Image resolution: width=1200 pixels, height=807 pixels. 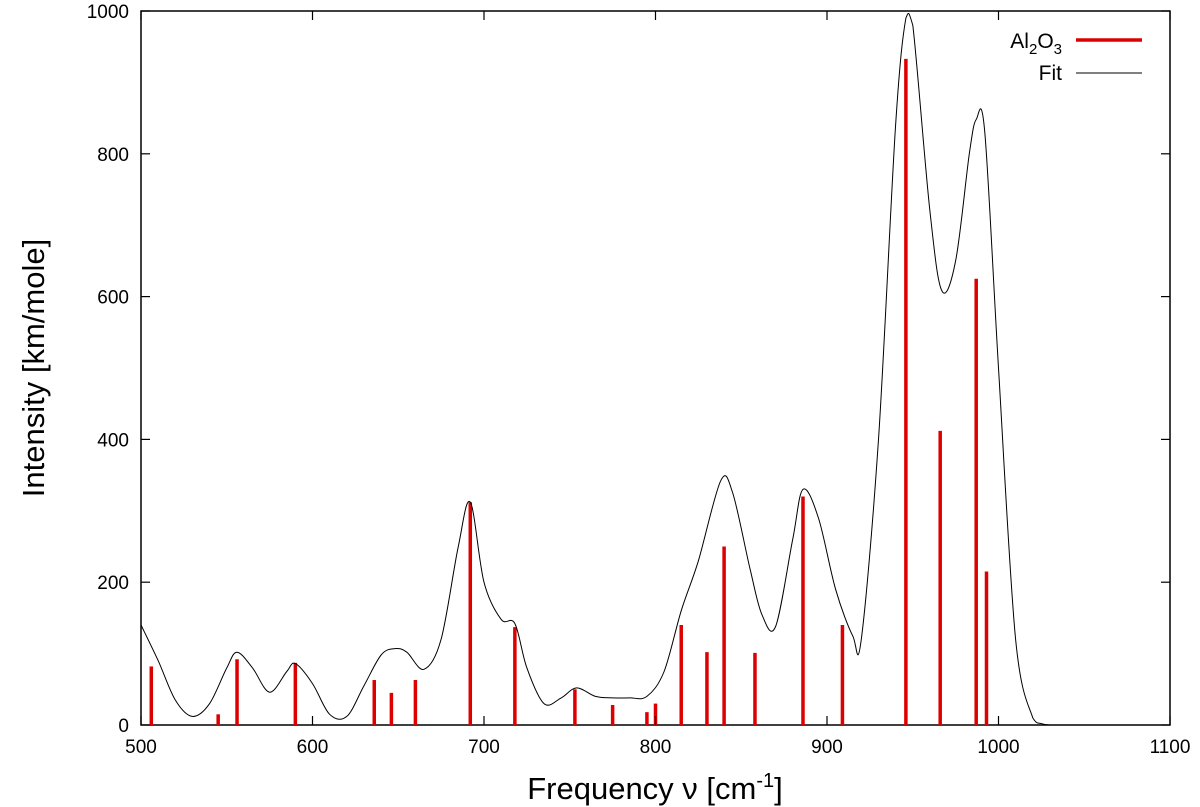 I want to click on x-axis-title: Frequency ν [cm-1], so click(x=655, y=788).